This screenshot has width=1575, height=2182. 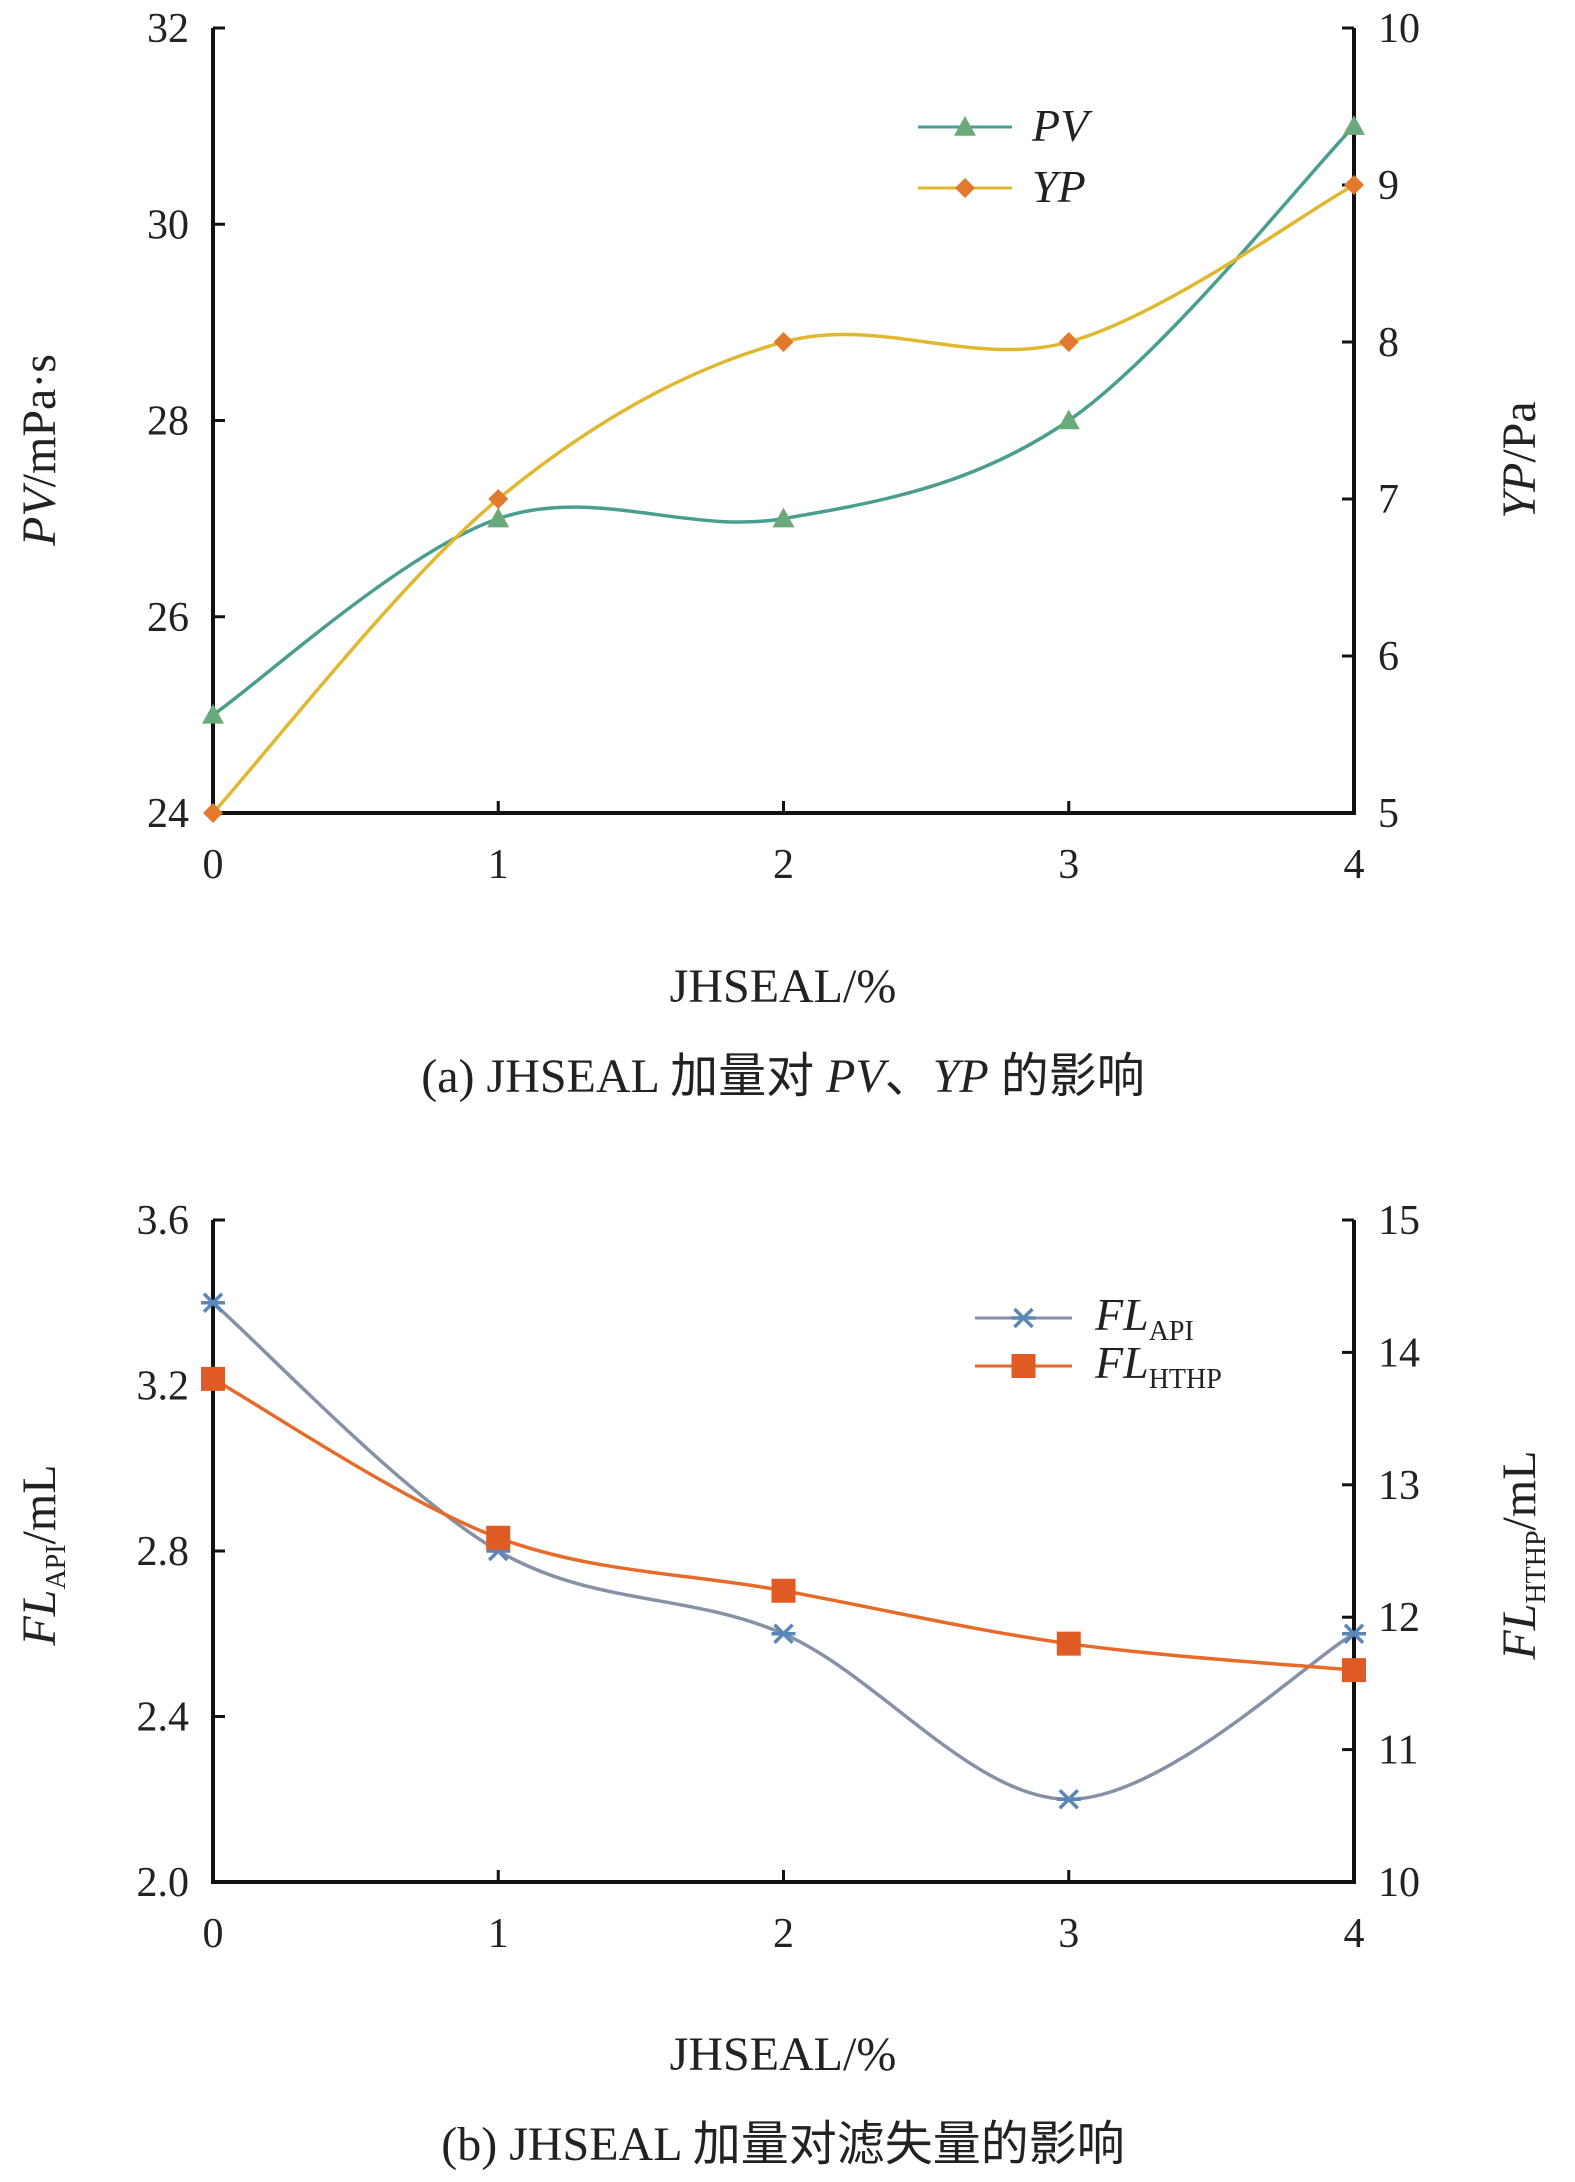 I want to click on chart-a-right-y-tick-label: 5, so click(x=1388, y=814).